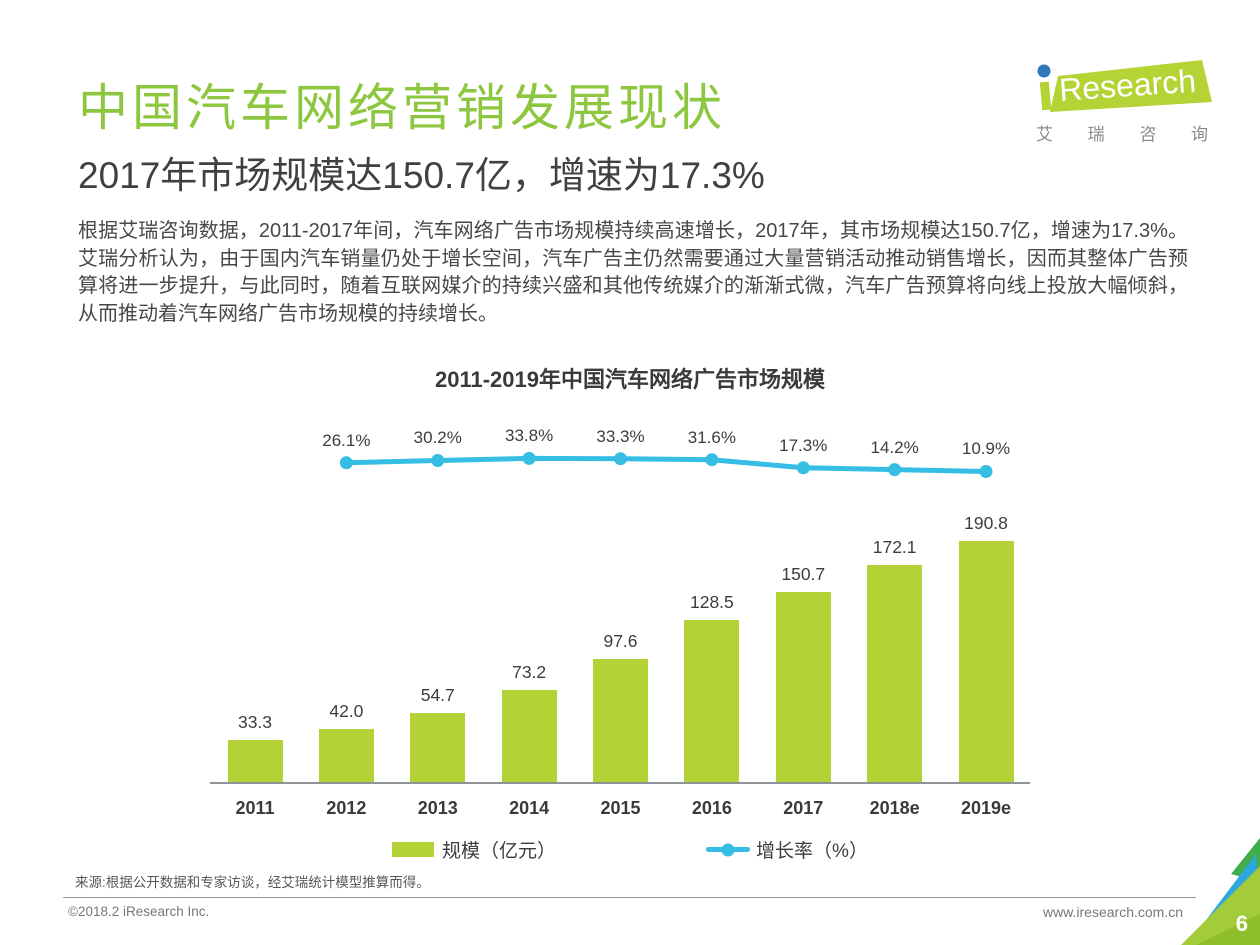 Image resolution: width=1260 pixels, height=945 pixels. Describe the element at coordinates (620, 436) in the screenshot. I see `growth-rate-label: 33.3%` at that location.